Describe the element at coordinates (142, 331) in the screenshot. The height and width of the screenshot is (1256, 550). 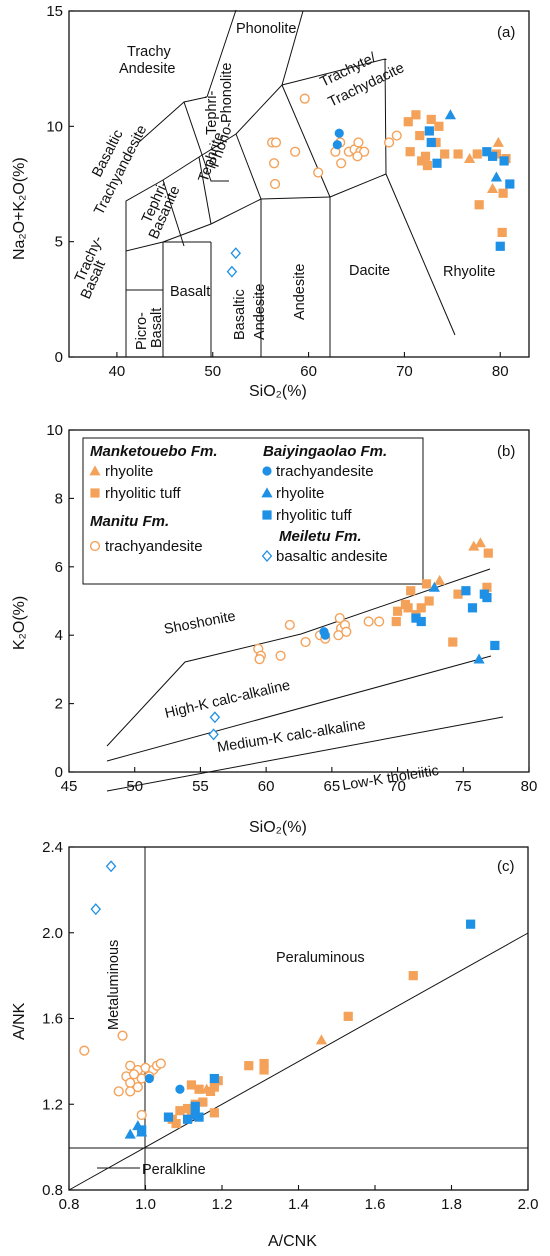
I see `field-label-picro: Picro-` at that location.